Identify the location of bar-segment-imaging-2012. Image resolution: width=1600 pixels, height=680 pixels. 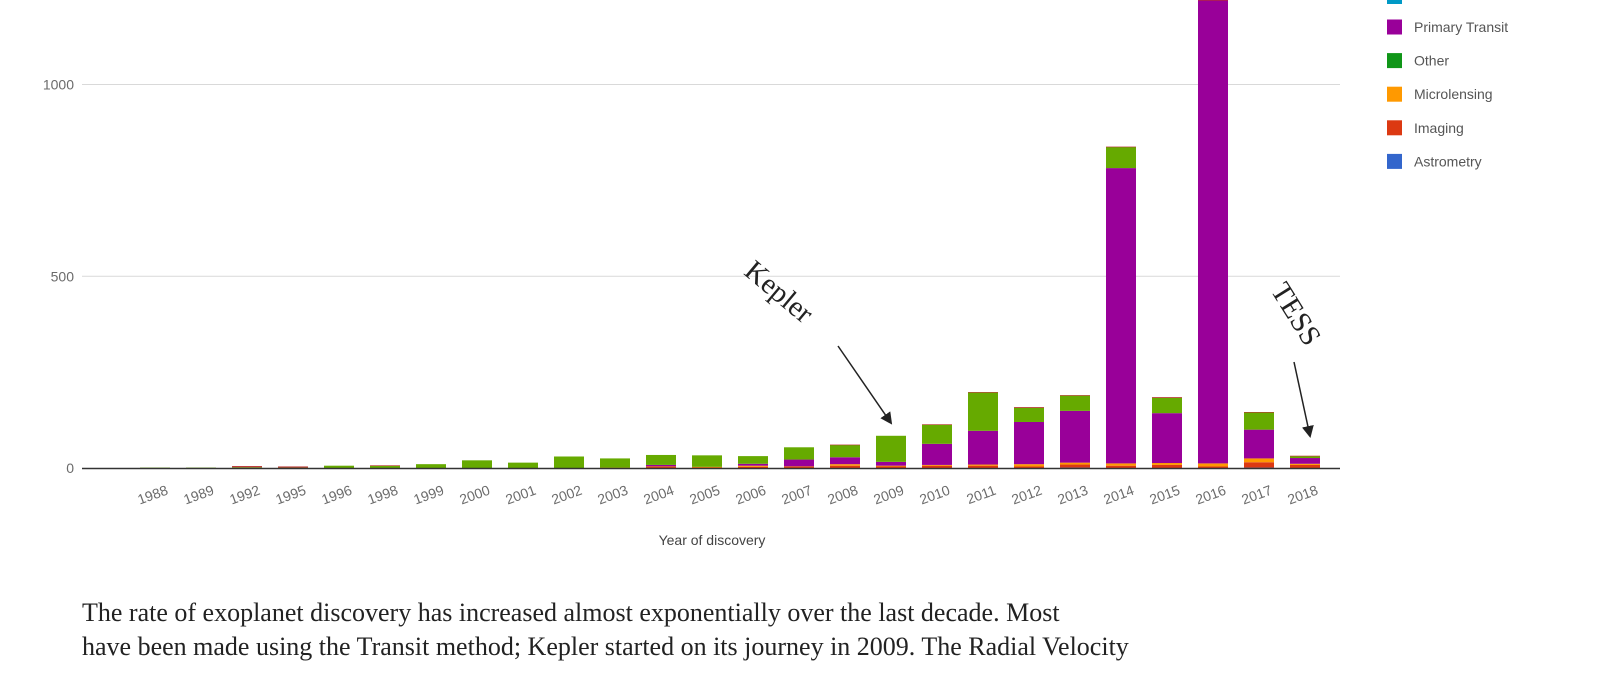
(1029, 467).